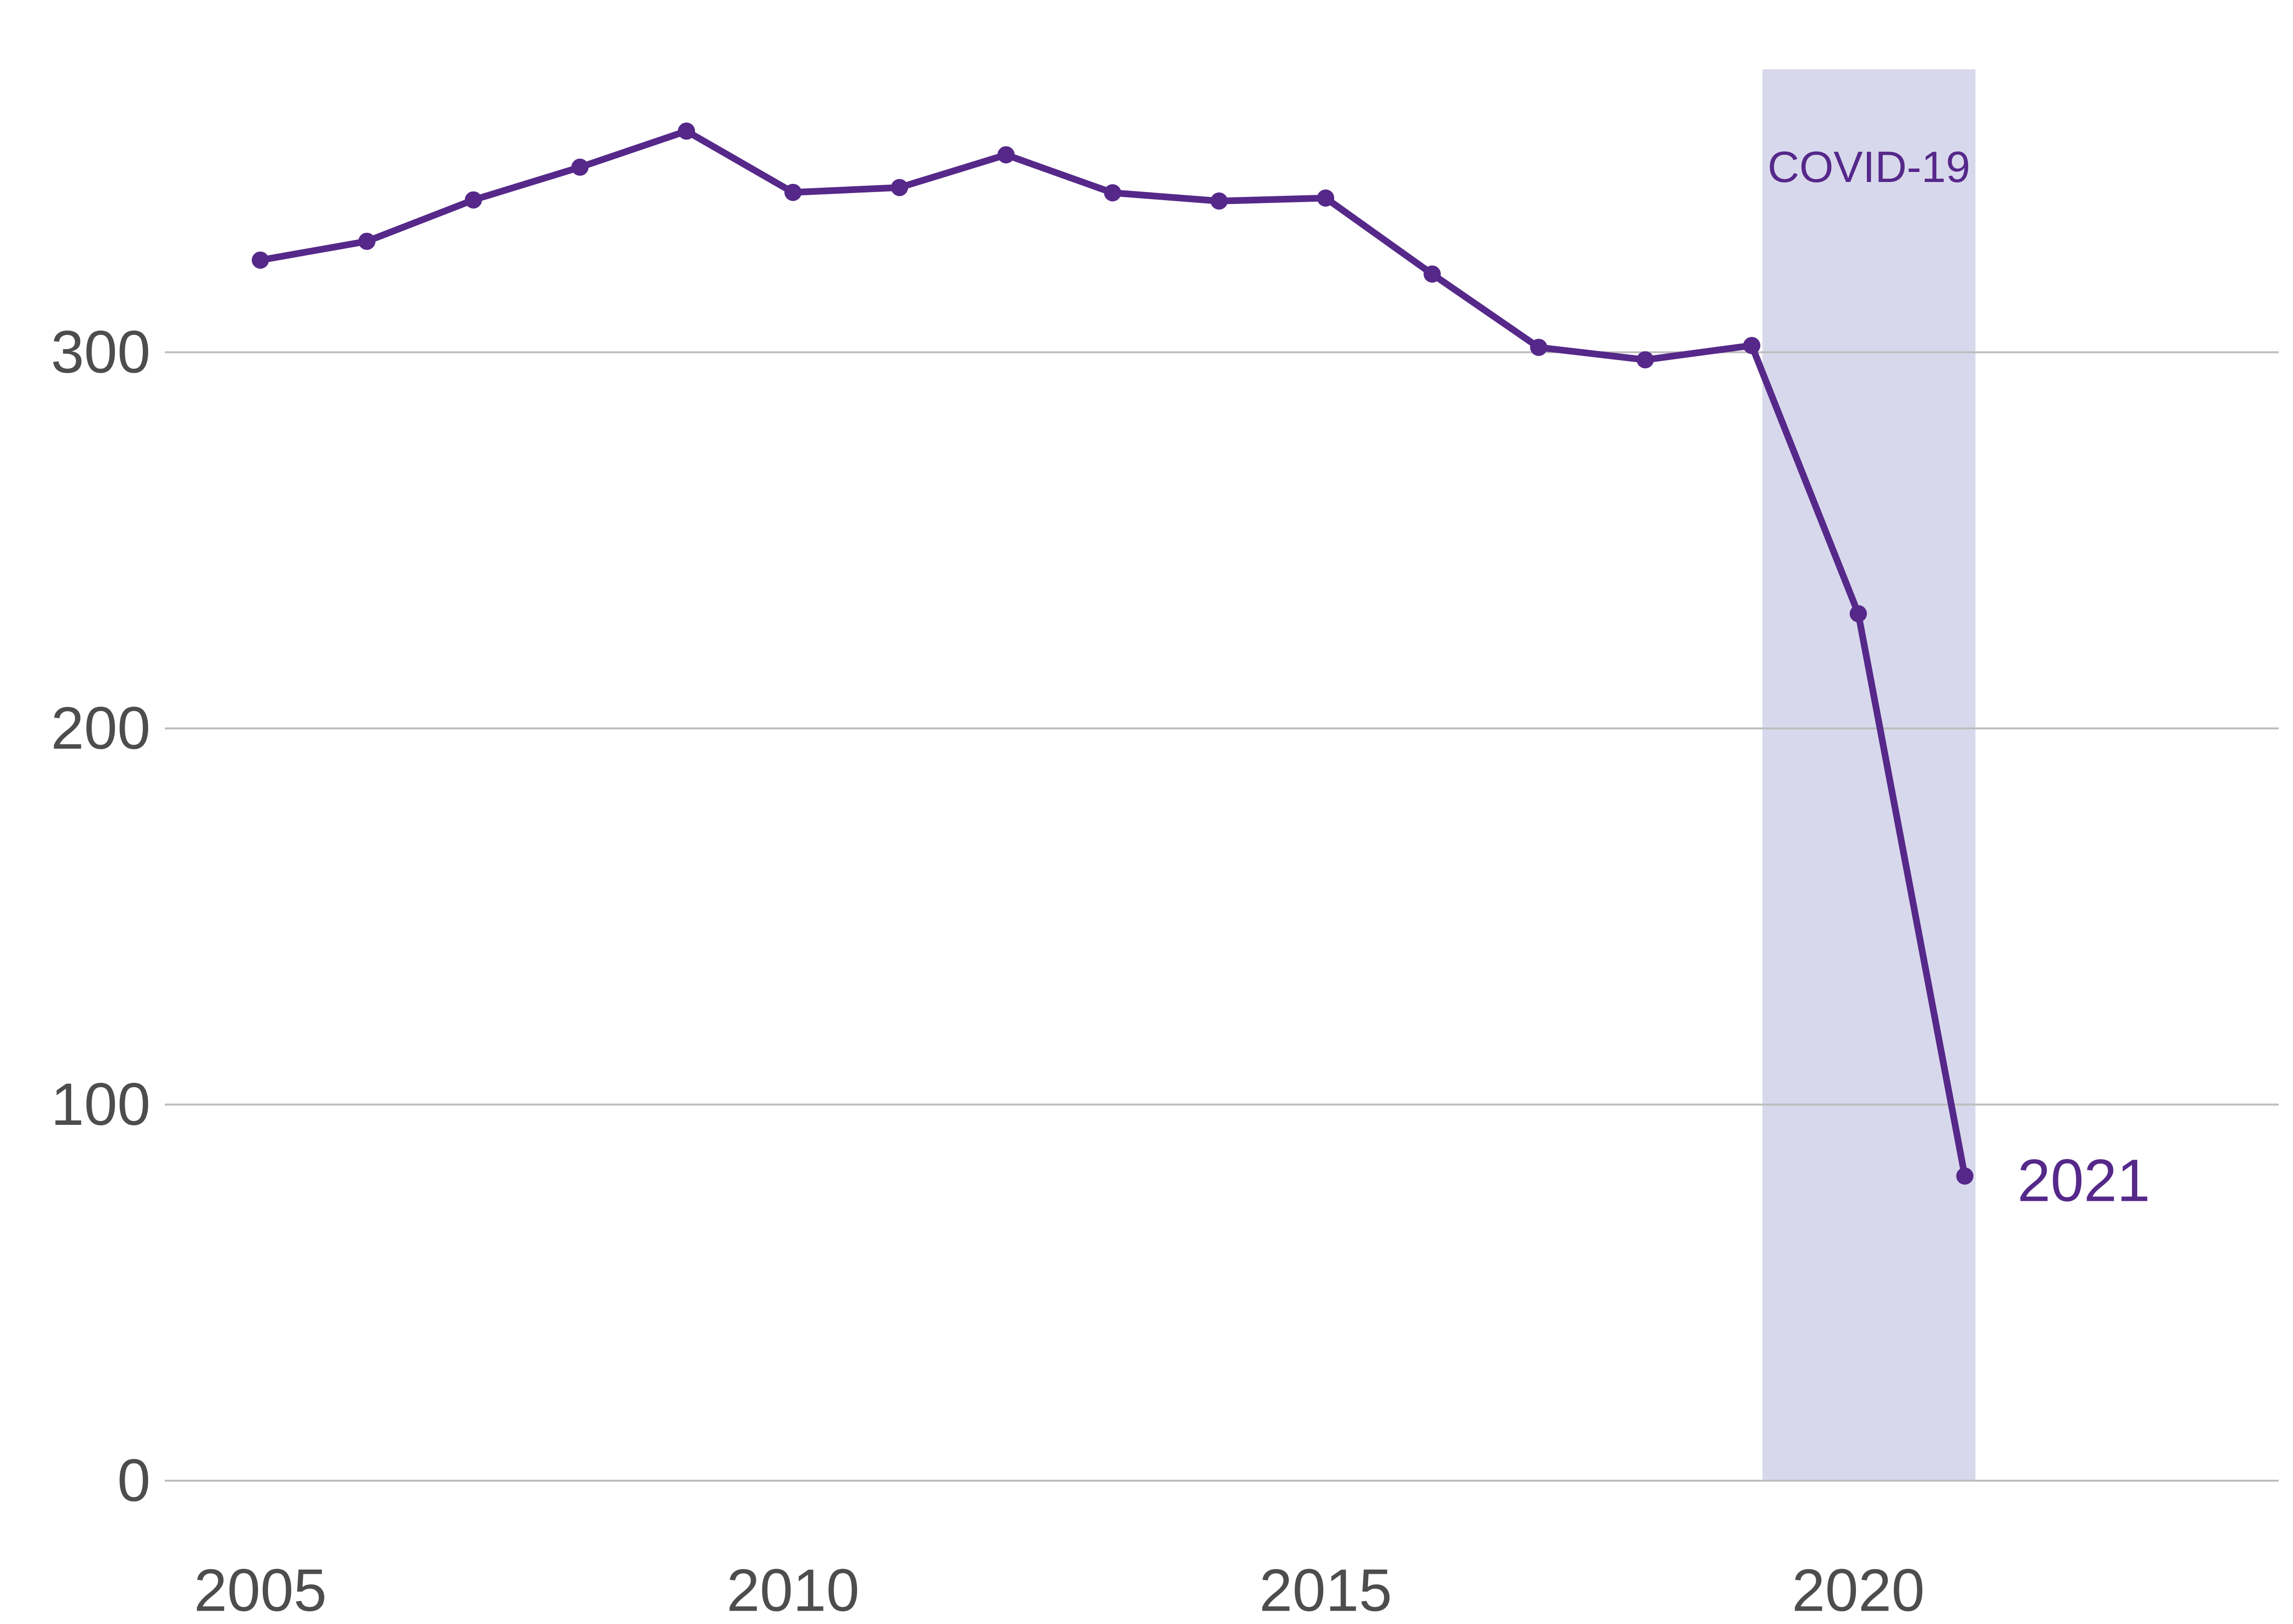 The height and width of the screenshot is (1624, 2293). Describe the element at coordinates (366, 242) in the screenshot. I see `data-point-2006` at that location.